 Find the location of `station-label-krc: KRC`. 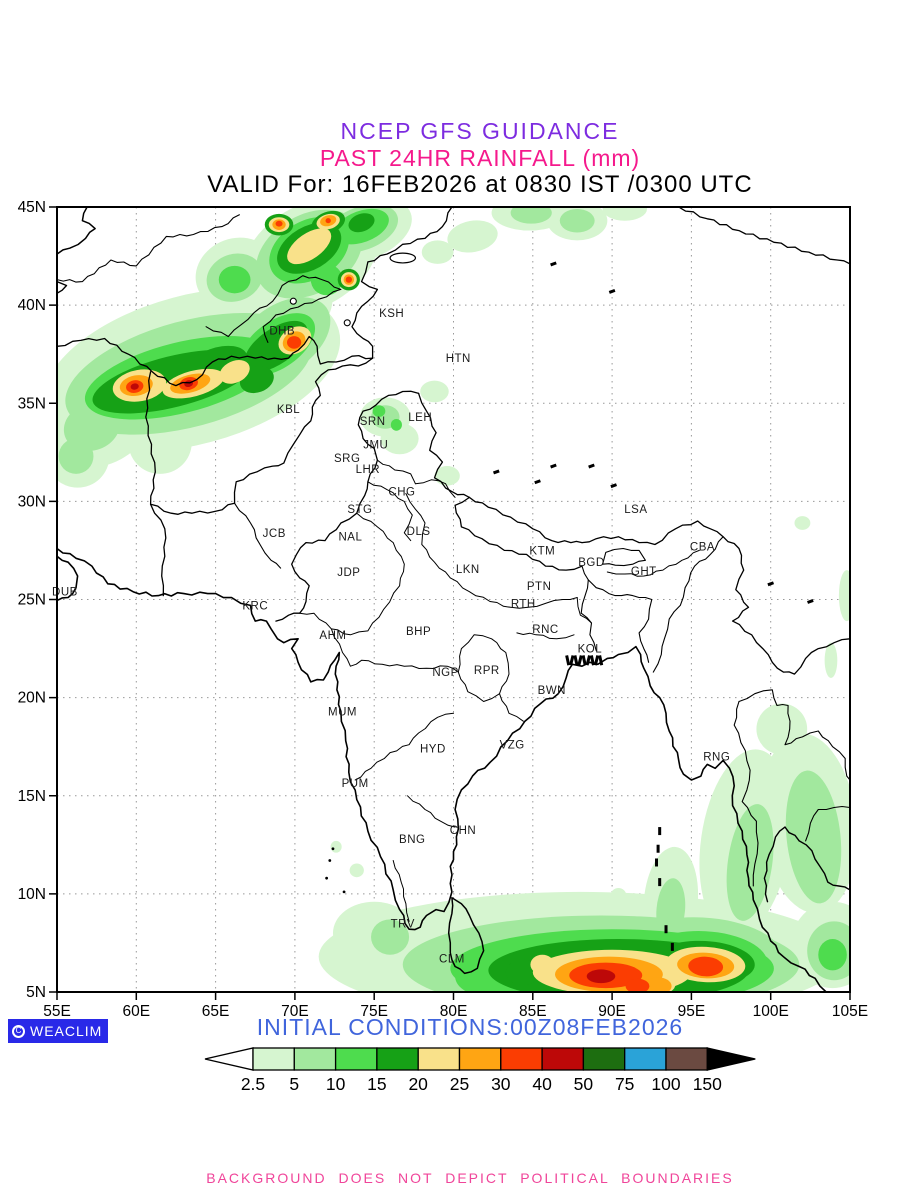

station-label-krc: KRC is located at coordinates (255, 606).